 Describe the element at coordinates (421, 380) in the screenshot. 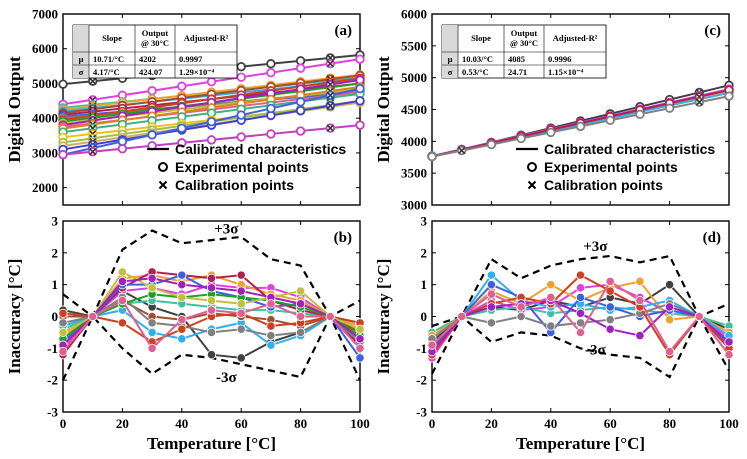

I see `y-tick-label: -2` at that location.